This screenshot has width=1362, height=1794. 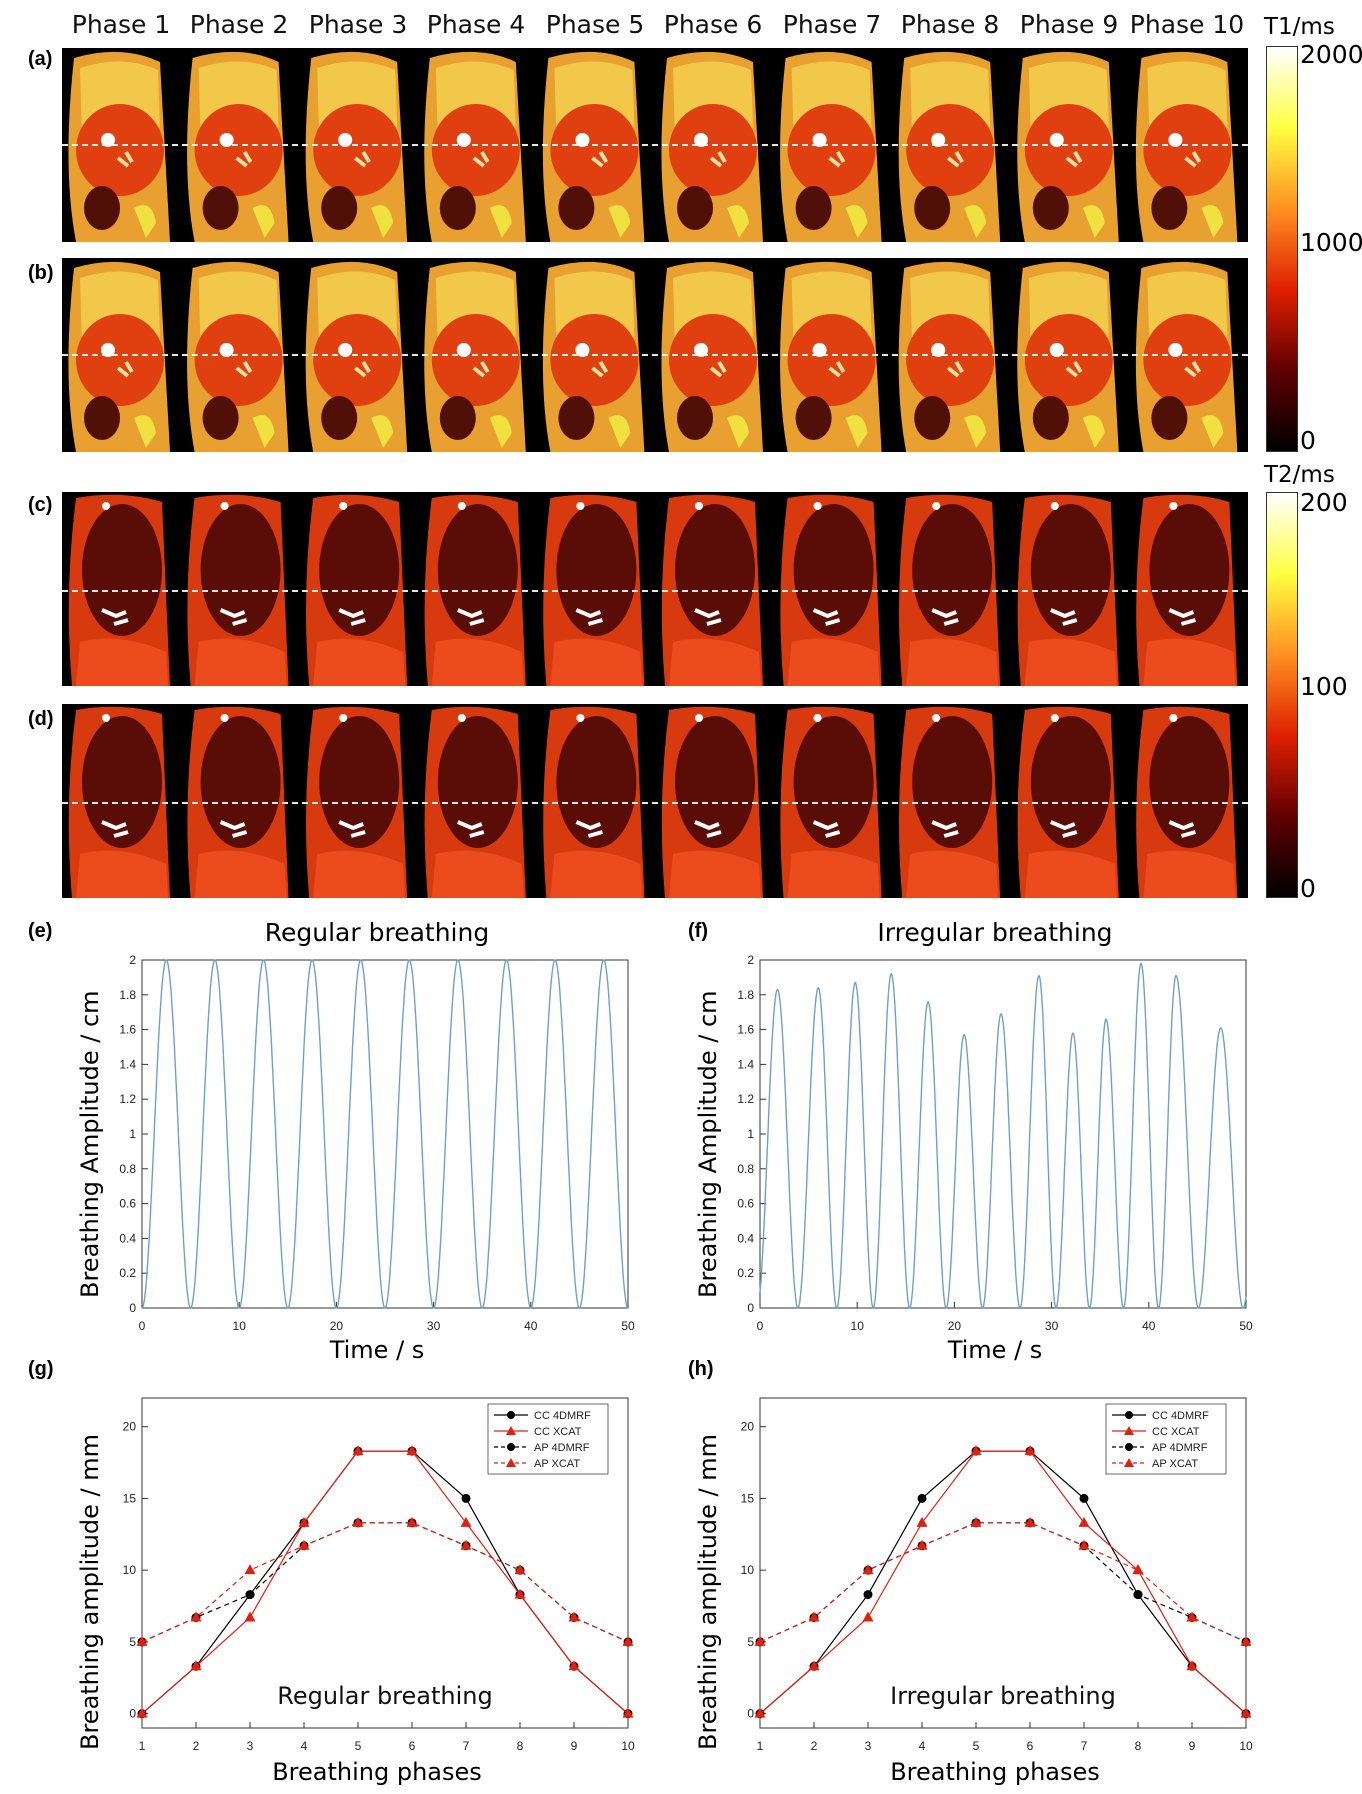 I want to click on panel-letter-a: (a), so click(x=40, y=59).